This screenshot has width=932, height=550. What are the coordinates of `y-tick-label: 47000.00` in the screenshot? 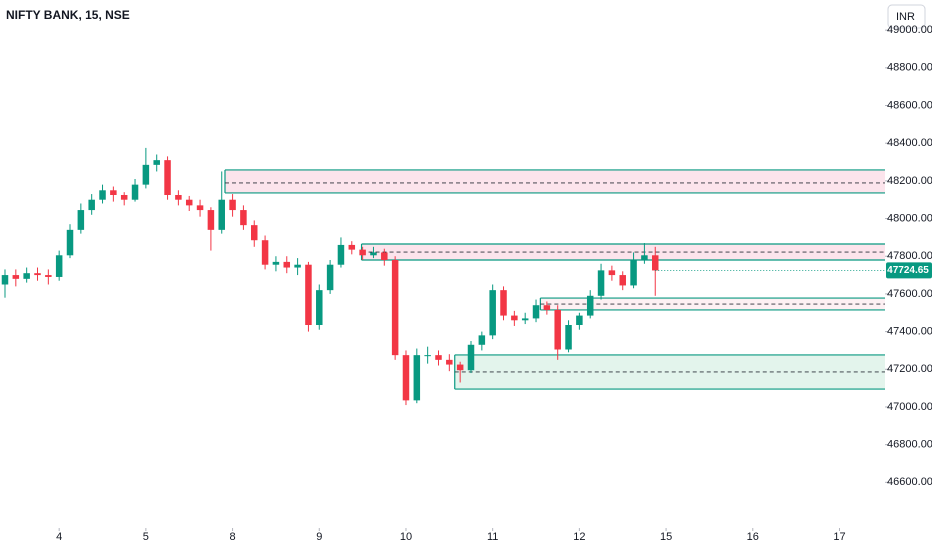 It's located at (909, 407).